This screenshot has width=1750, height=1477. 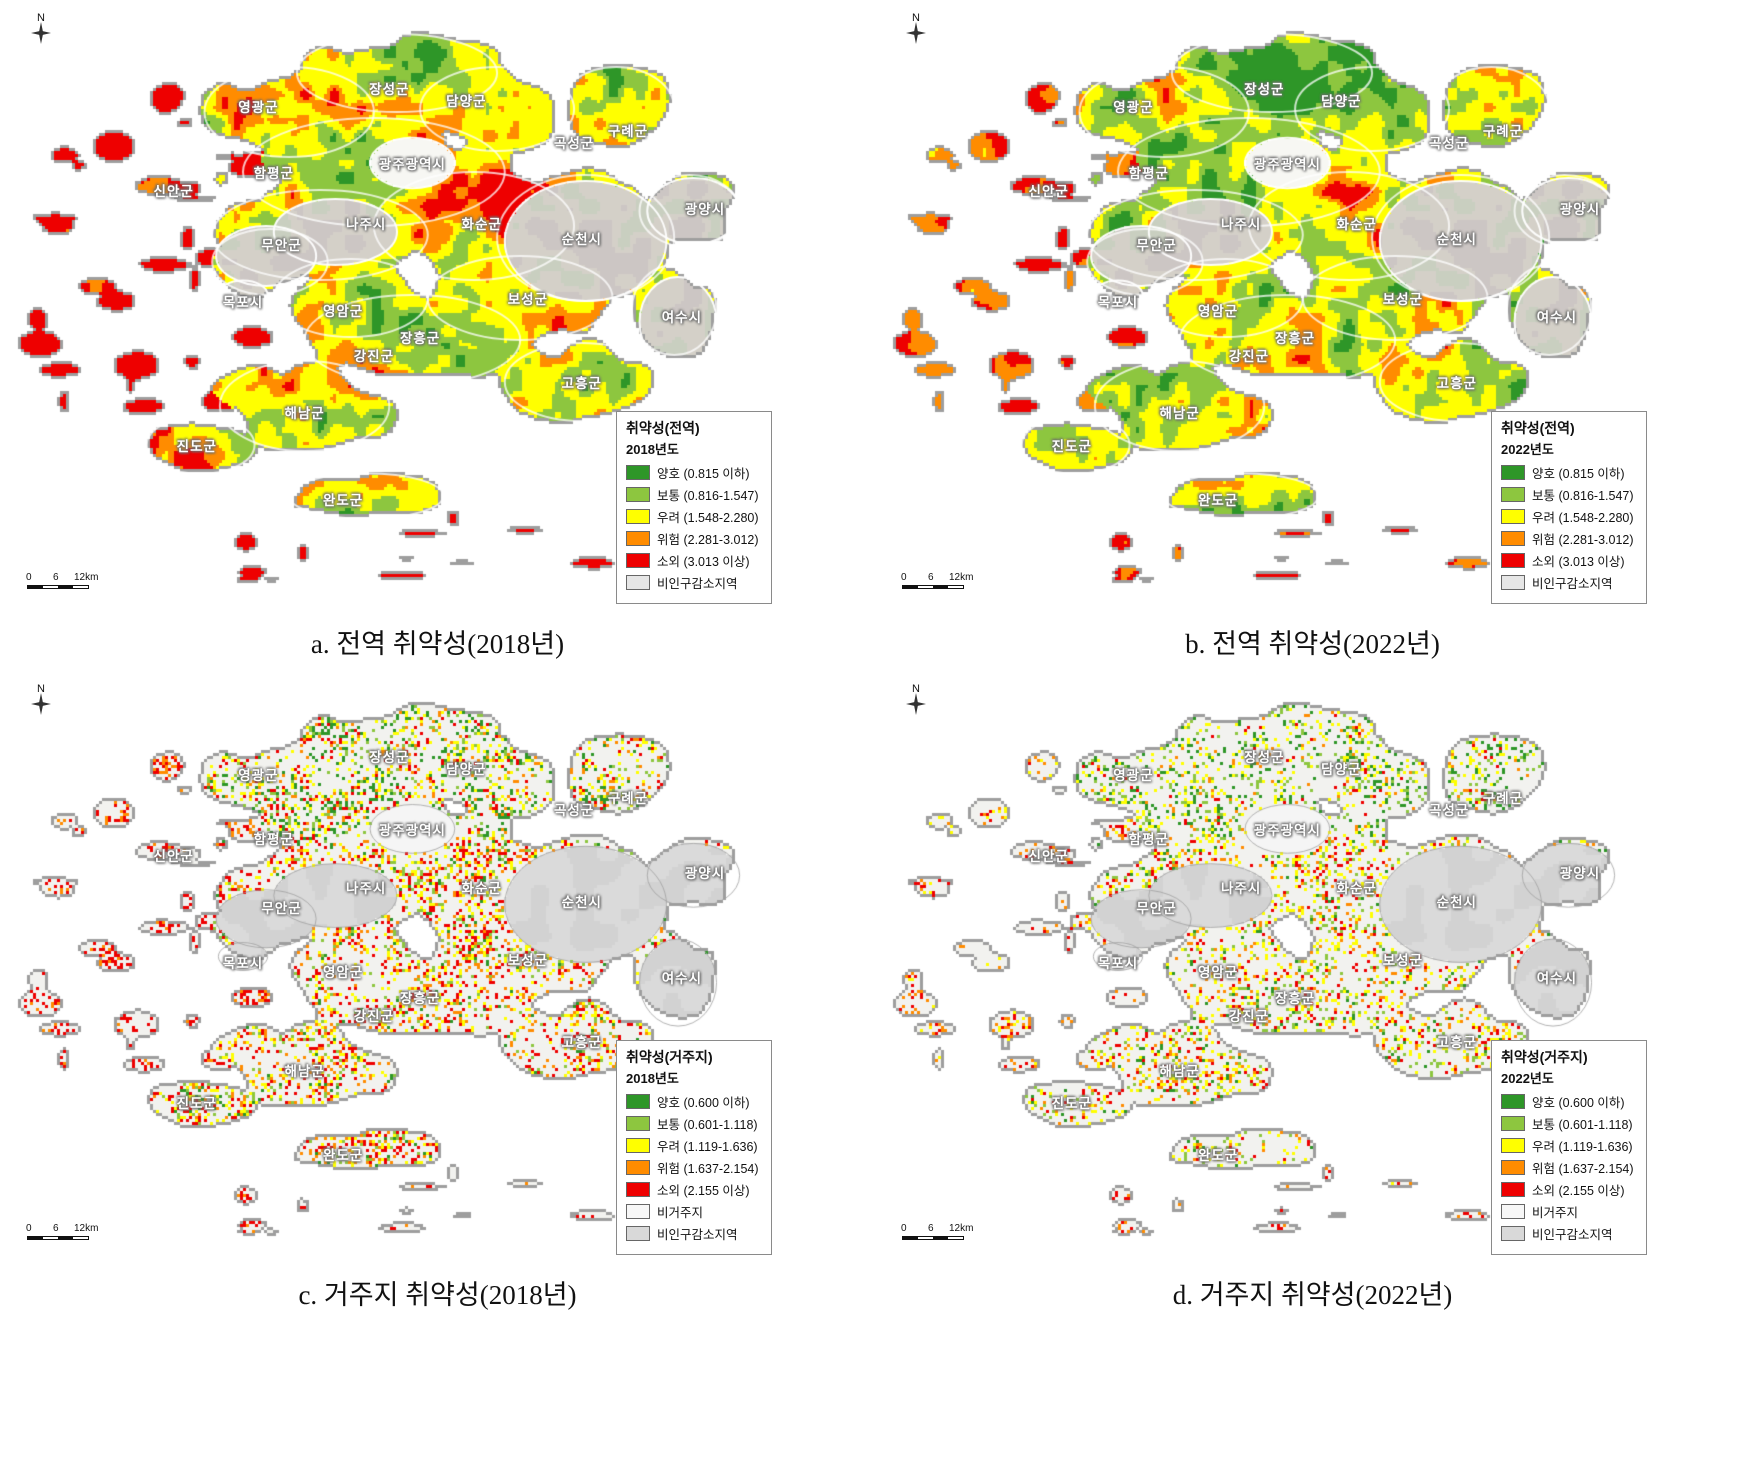 What do you see at coordinates (1582, 1125) in the screenshot?
I see `legend-item-label: 보통 (0.601-1.118)` at bounding box center [1582, 1125].